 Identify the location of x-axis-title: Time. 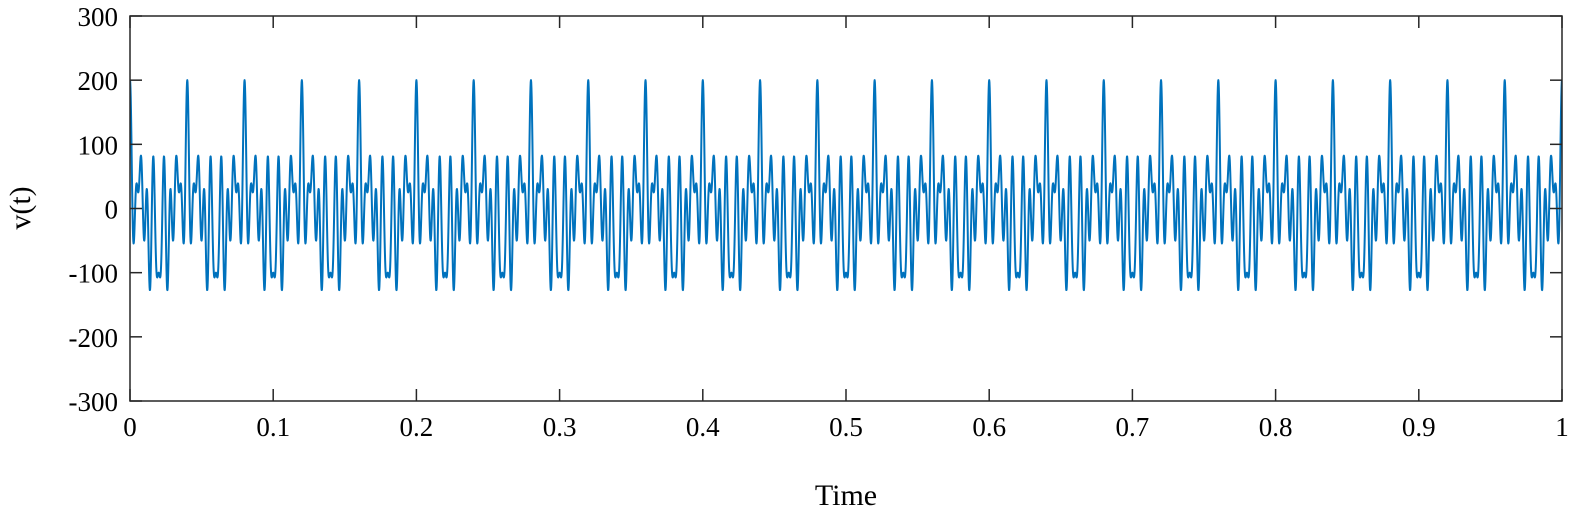
(846, 495).